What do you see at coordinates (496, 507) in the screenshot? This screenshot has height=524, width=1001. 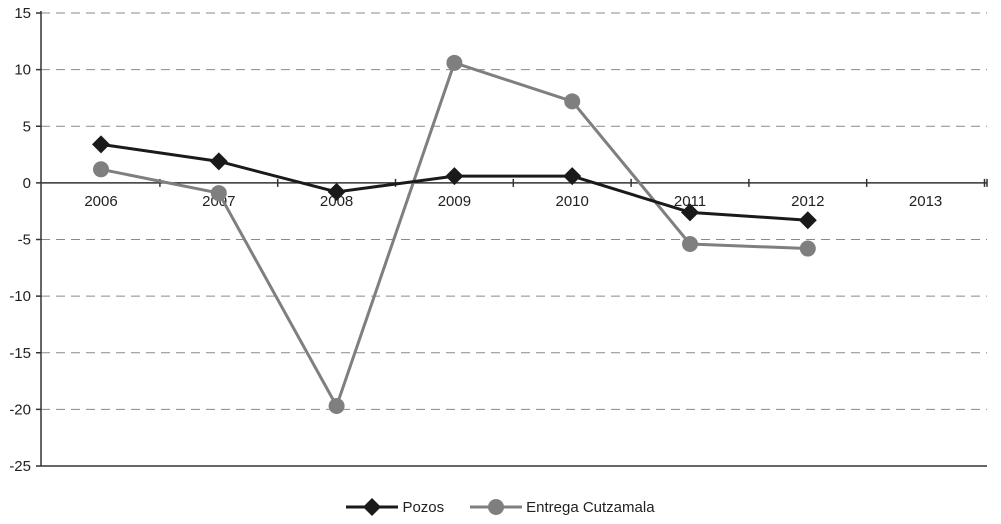 I see `legend-swatch-entrega-cutzamala` at bounding box center [496, 507].